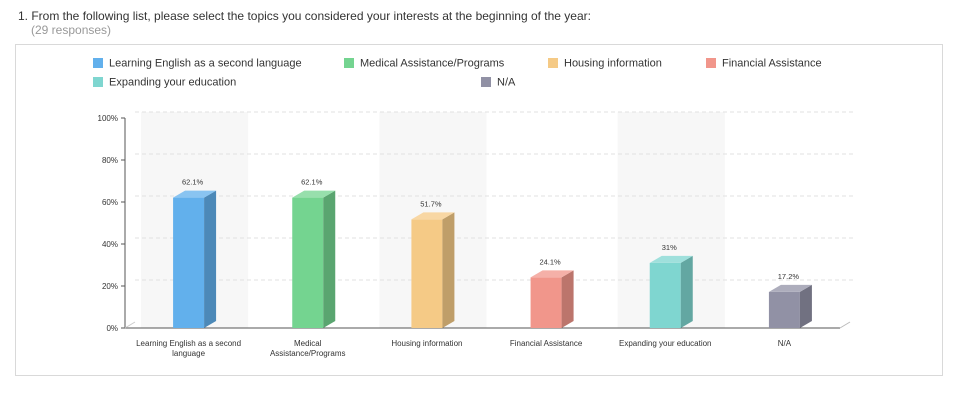  Describe the element at coordinates (669, 247) in the screenshot. I see `data-label: 31%` at that location.